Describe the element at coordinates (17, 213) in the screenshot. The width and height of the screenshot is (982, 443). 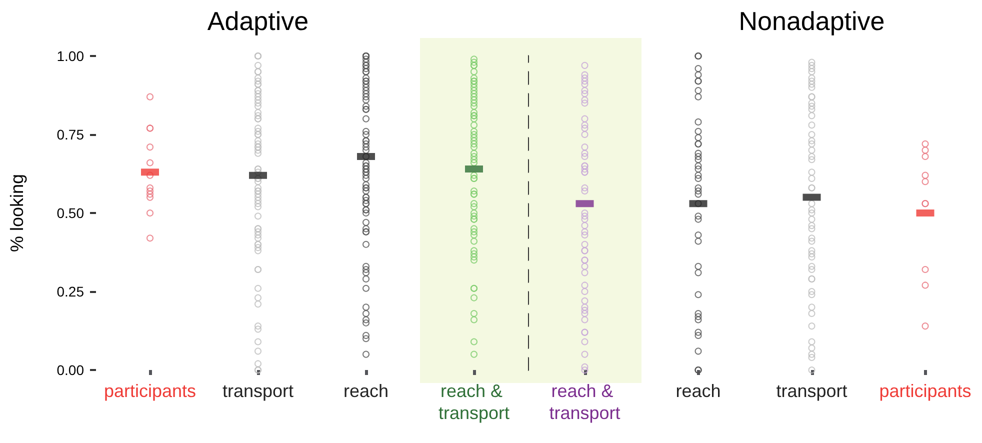
I see `y-axis-title: % looking` at that location.